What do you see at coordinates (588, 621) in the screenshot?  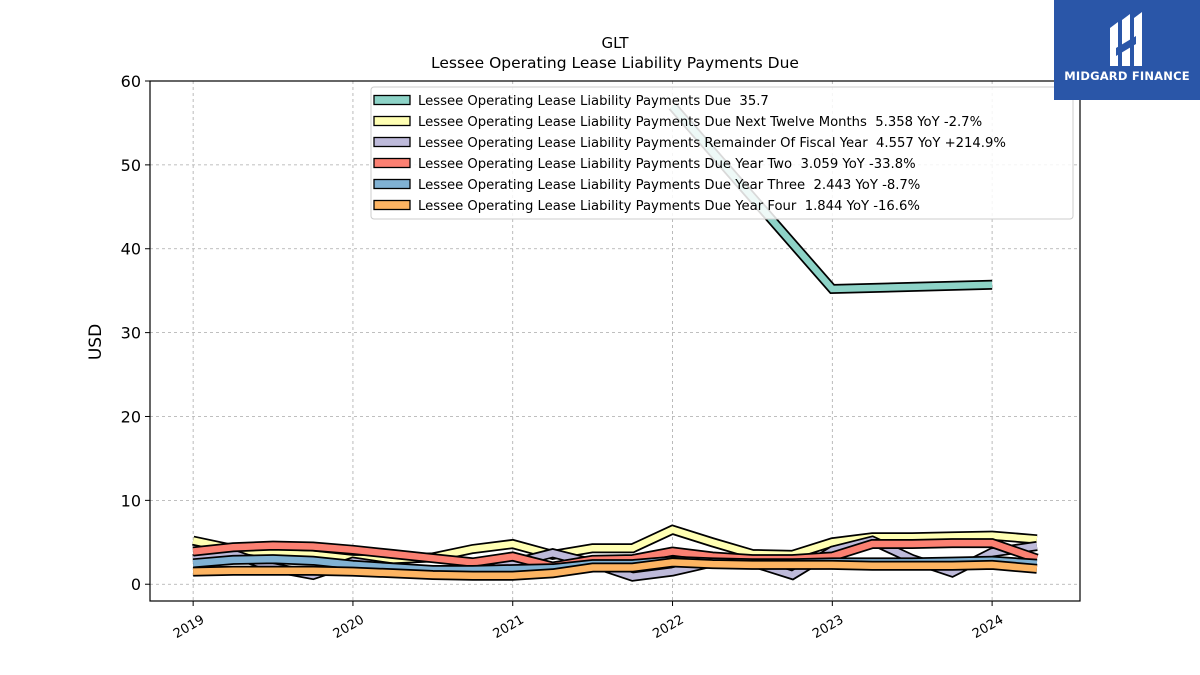 I see `x-axis: 2019 2020 2021 2022 2023 2024` at bounding box center [588, 621].